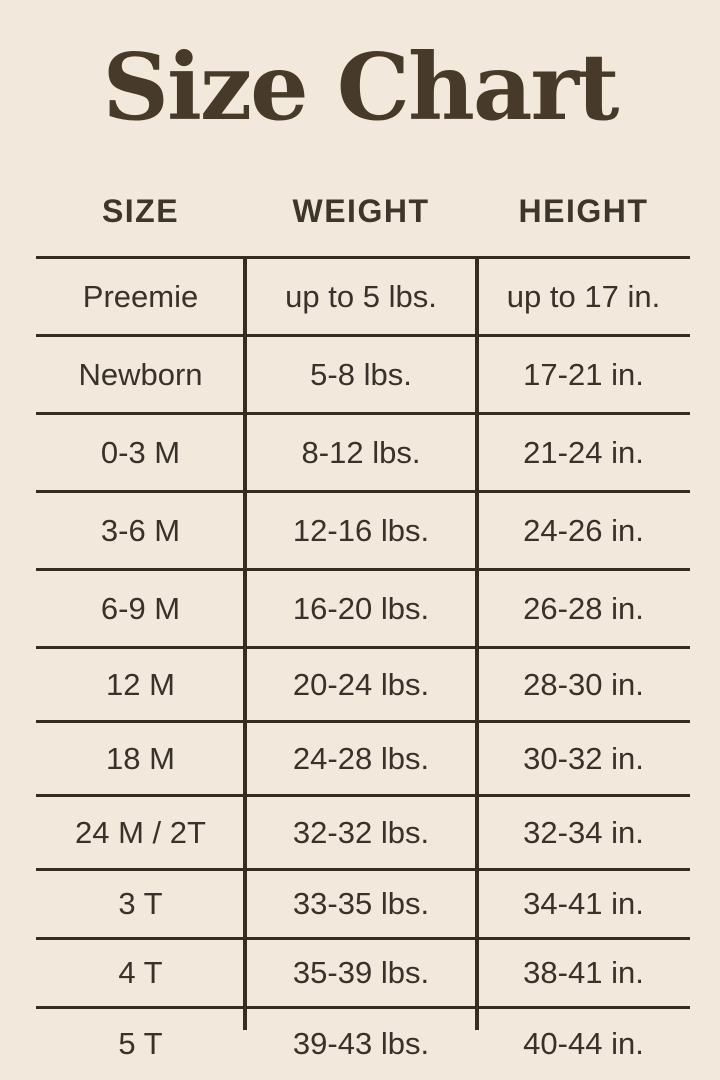 This screenshot has width=720, height=1080. I want to click on table-row-18m: 18 M 24-28 lbs. 30-32 in., so click(363, 760).